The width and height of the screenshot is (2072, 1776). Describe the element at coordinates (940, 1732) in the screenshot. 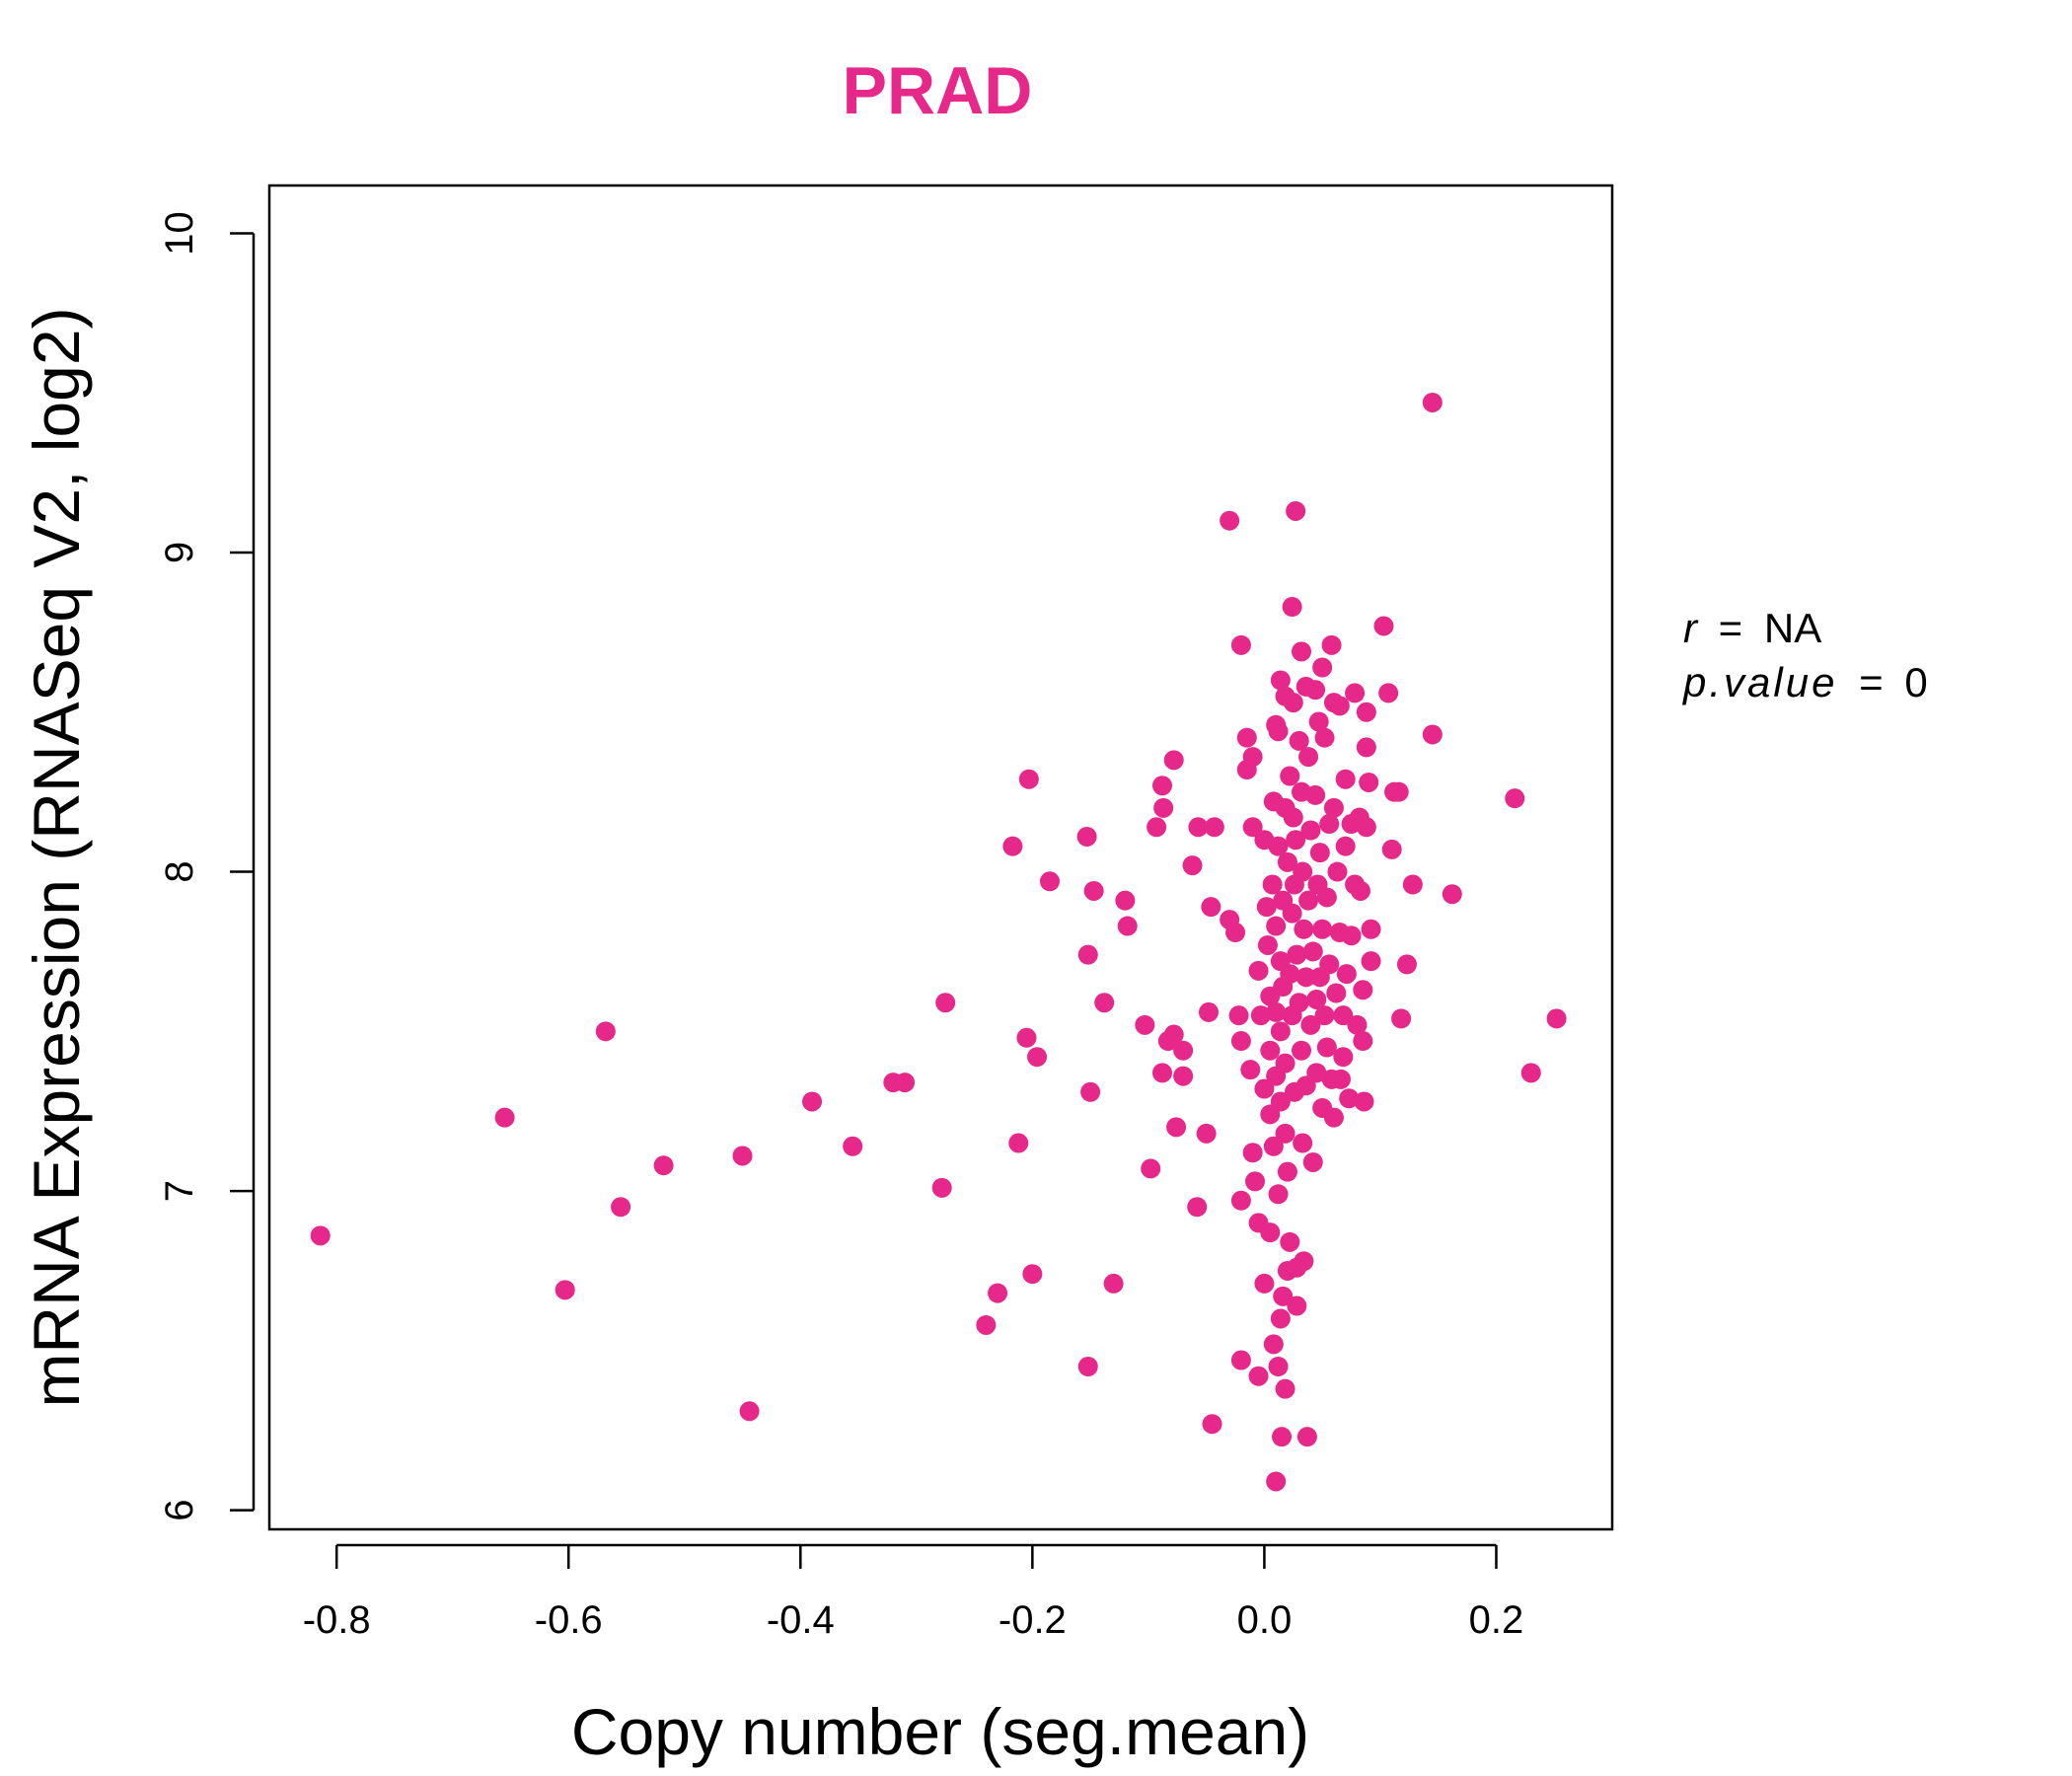

I see `x-axis-label: Copy number (seg.mean)` at that location.